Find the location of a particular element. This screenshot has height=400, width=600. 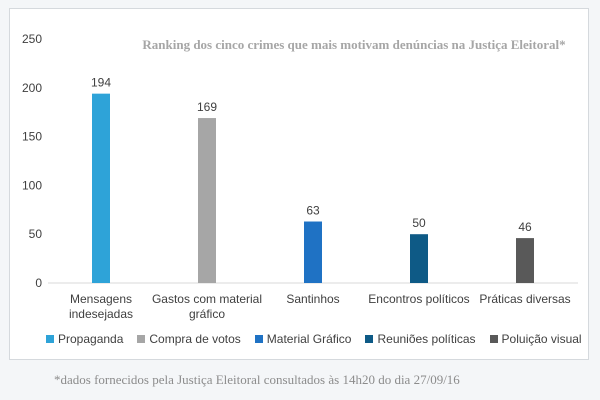

x-category-label: indesejadas is located at coordinates (101, 314).